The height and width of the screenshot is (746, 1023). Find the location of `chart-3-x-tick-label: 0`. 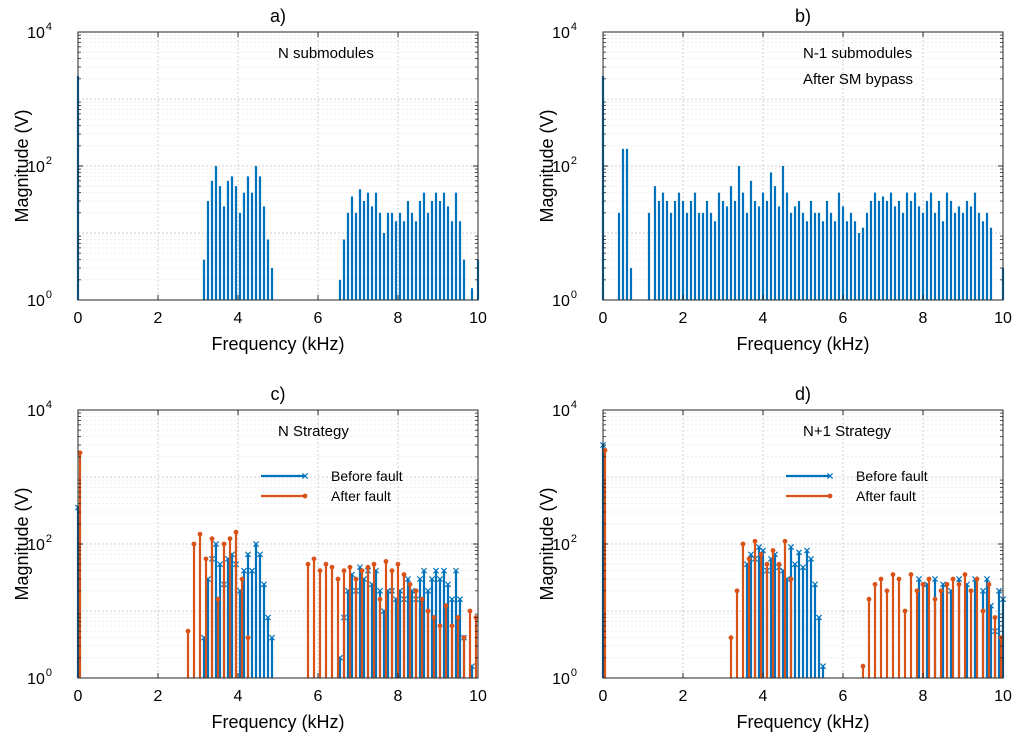

chart-3-x-tick-label: 0 is located at coordinates (603, 696).